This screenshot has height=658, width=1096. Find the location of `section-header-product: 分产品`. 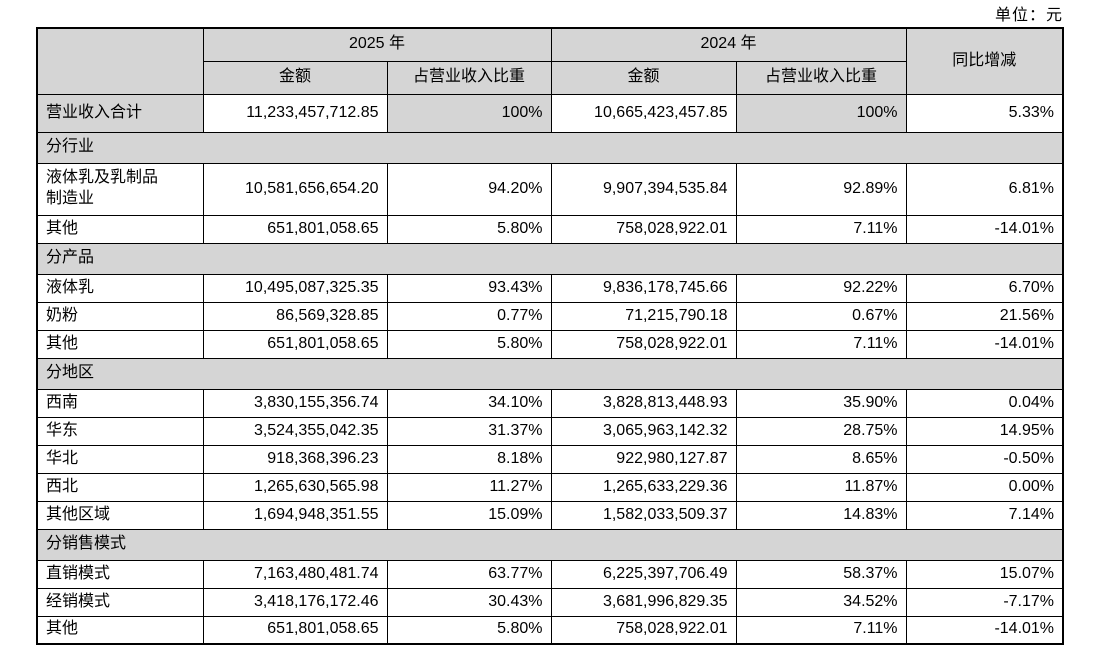

section-header-product: 分产品 is located at coordinates (550, 258).